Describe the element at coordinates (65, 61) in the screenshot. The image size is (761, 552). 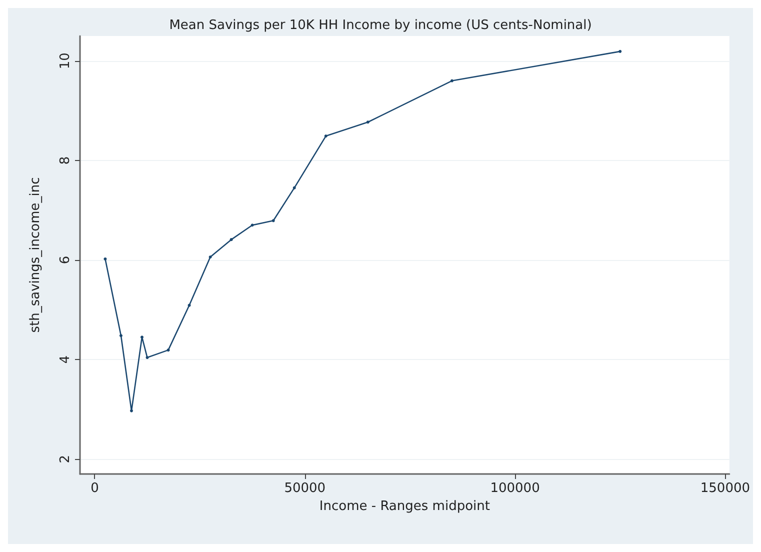
I see `y-tick-label: 10` at that location.